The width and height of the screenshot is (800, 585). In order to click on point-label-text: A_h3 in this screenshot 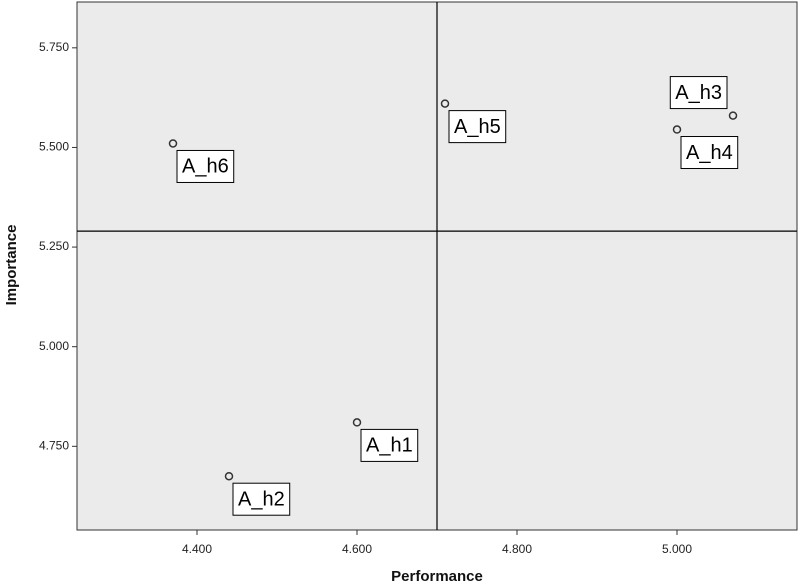, I will do `click(698, 93)`.